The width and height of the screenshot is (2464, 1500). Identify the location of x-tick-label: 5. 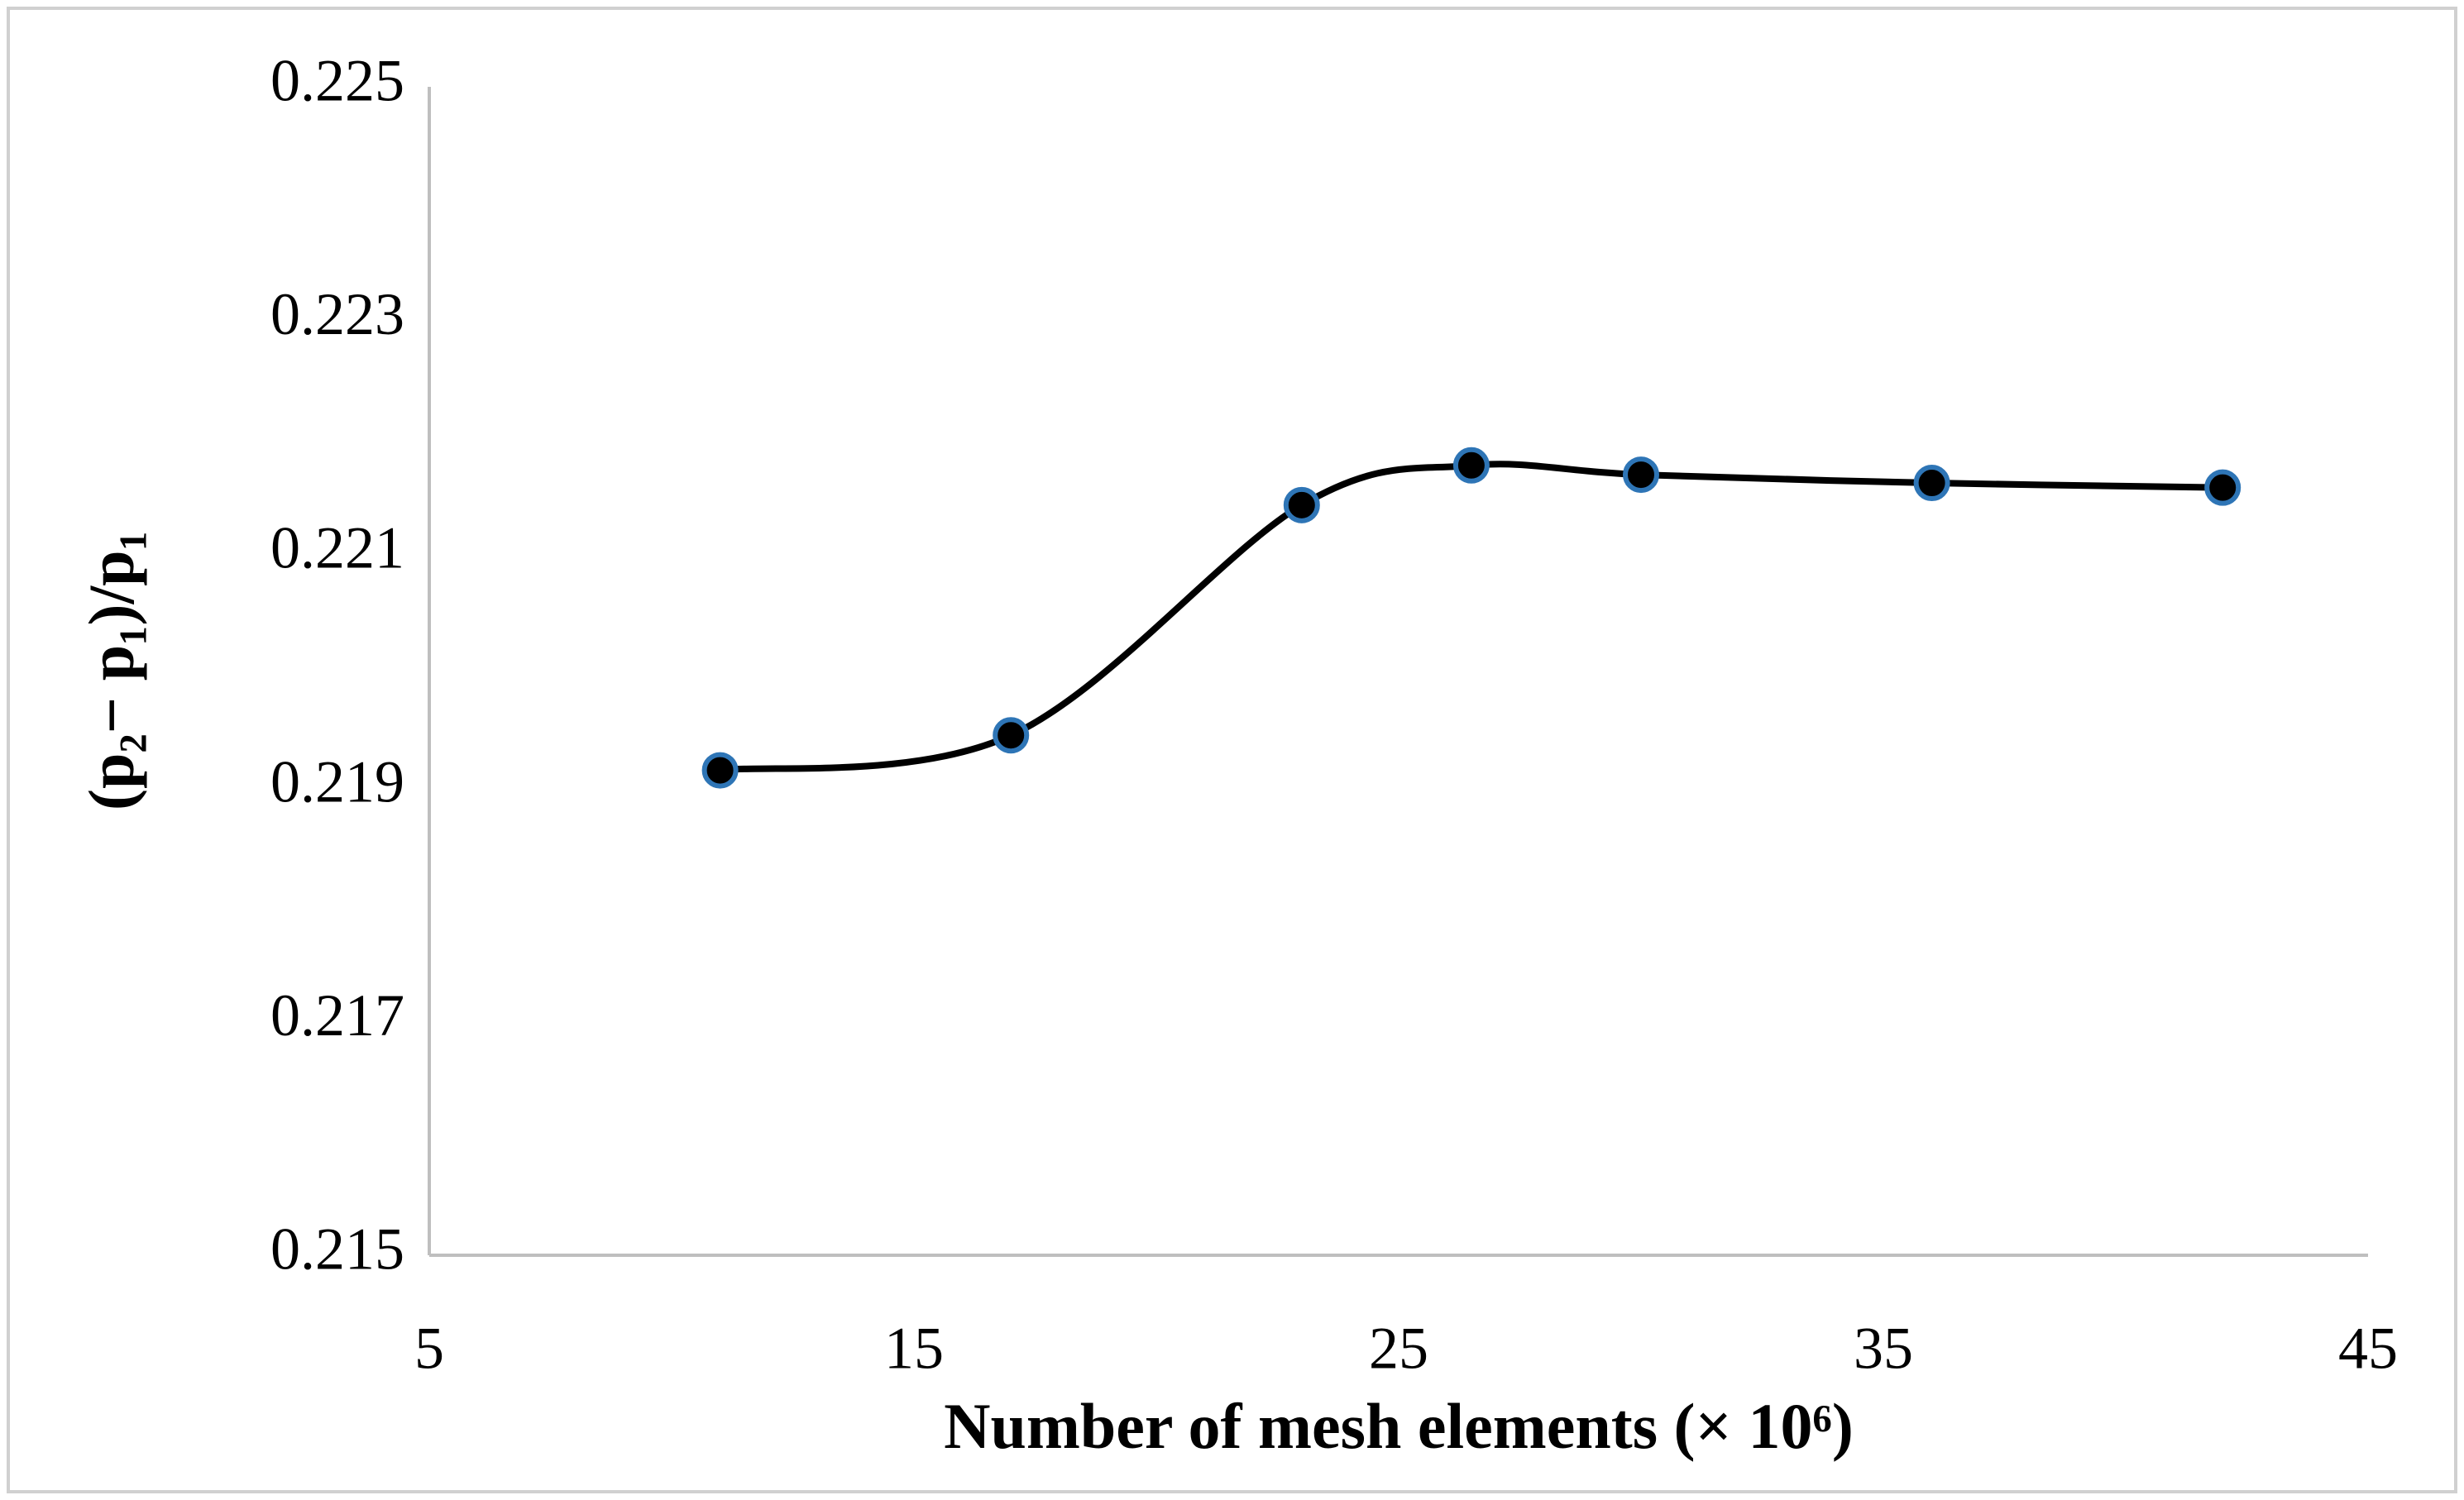
(429, 1349).